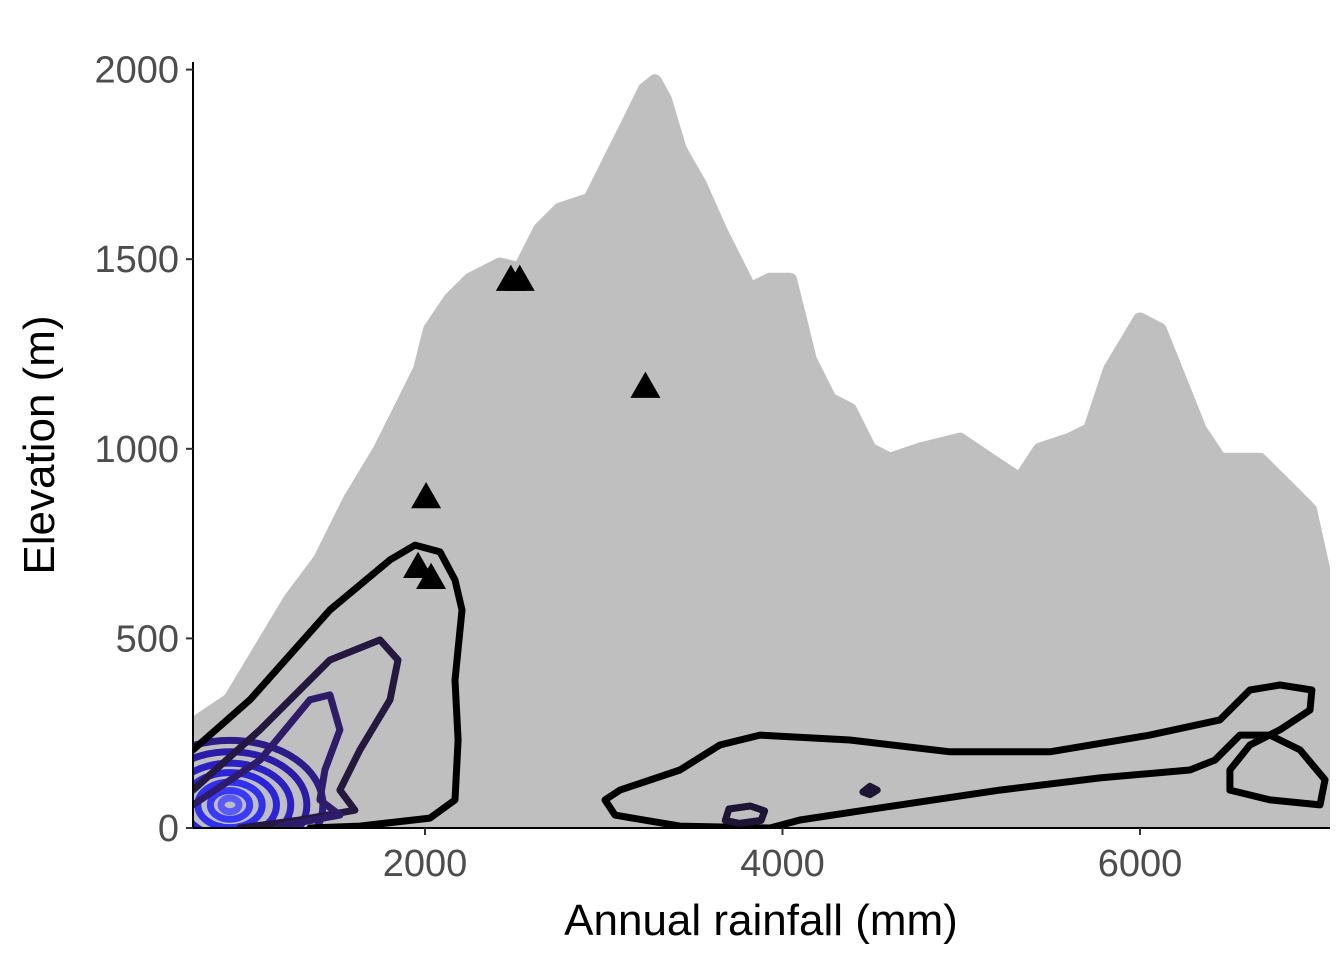 The height and width of the screenshot is (965, 1344). What do you see at coordinates (1140, 864) in the screenshot?
I see `x-tick-label: 6000` at bounding box center [1140, 864].